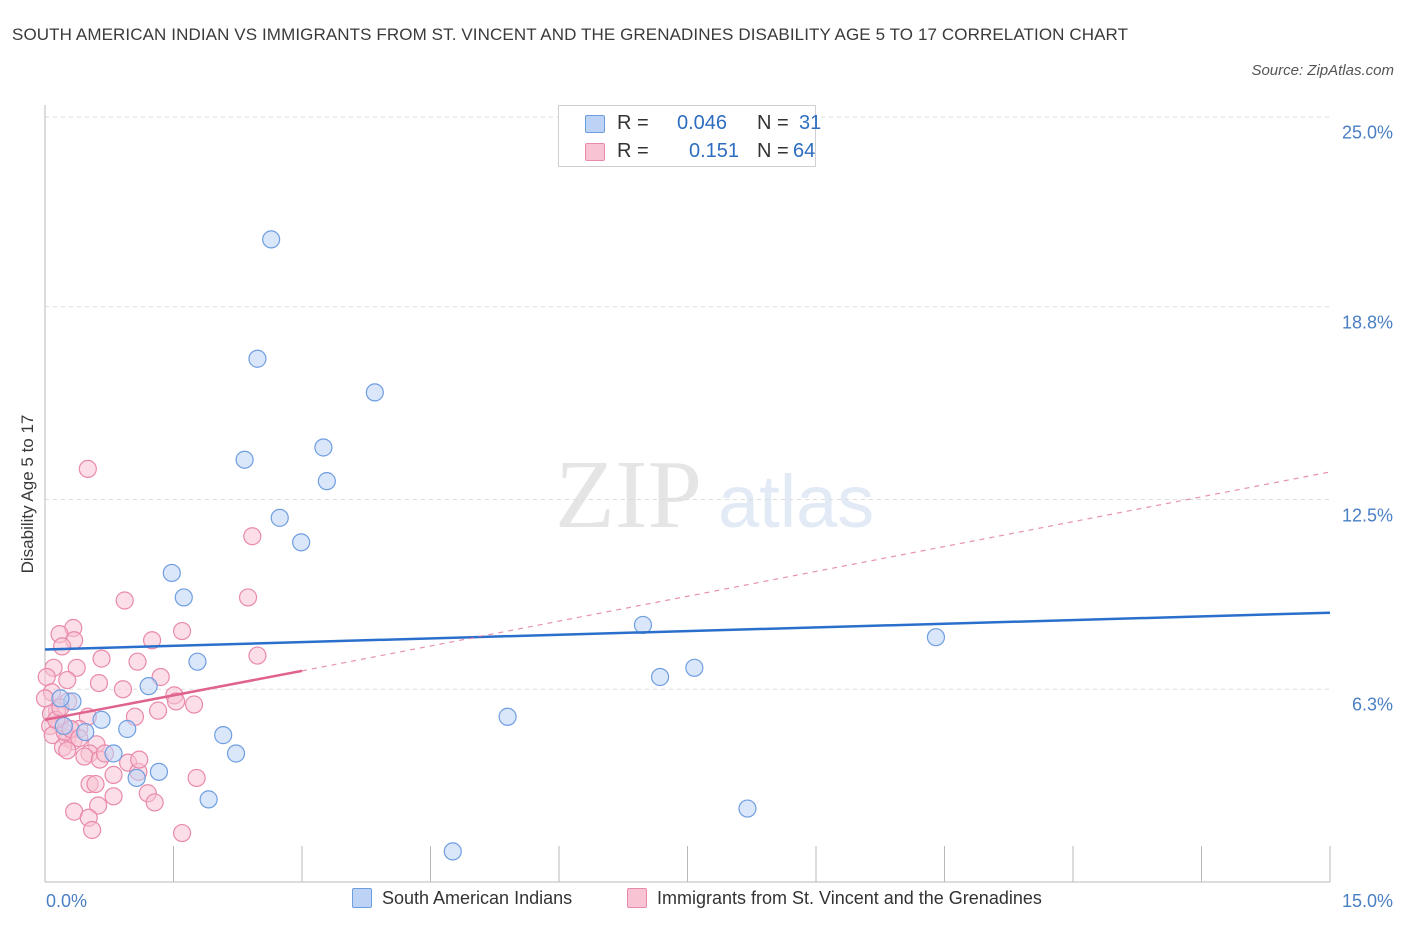 The width and height of the screenshot is (1406, 930). What do you see at coordinates (810, 123) in the screenshot?
I see `n-value: 31` at bounding box center [810, 123].